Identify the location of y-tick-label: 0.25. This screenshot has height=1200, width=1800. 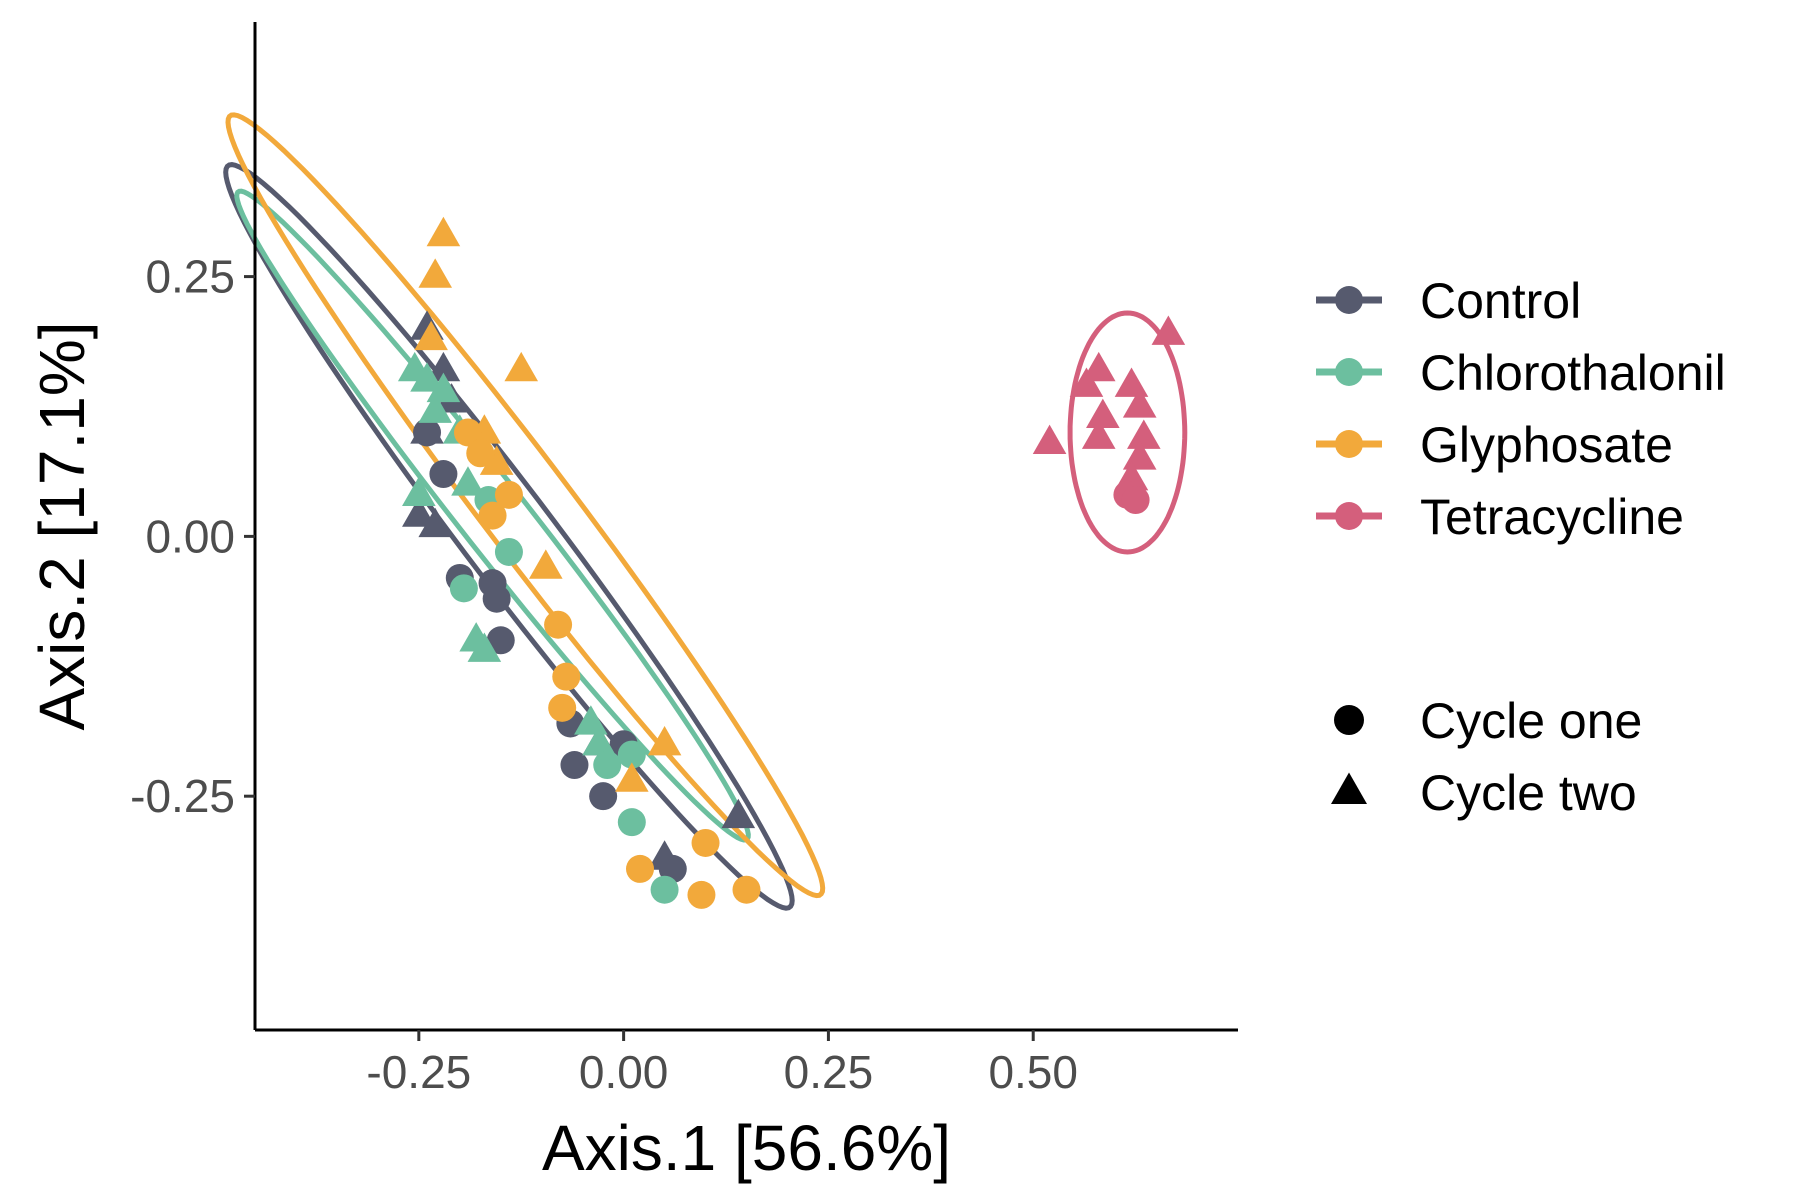
(190, 277).